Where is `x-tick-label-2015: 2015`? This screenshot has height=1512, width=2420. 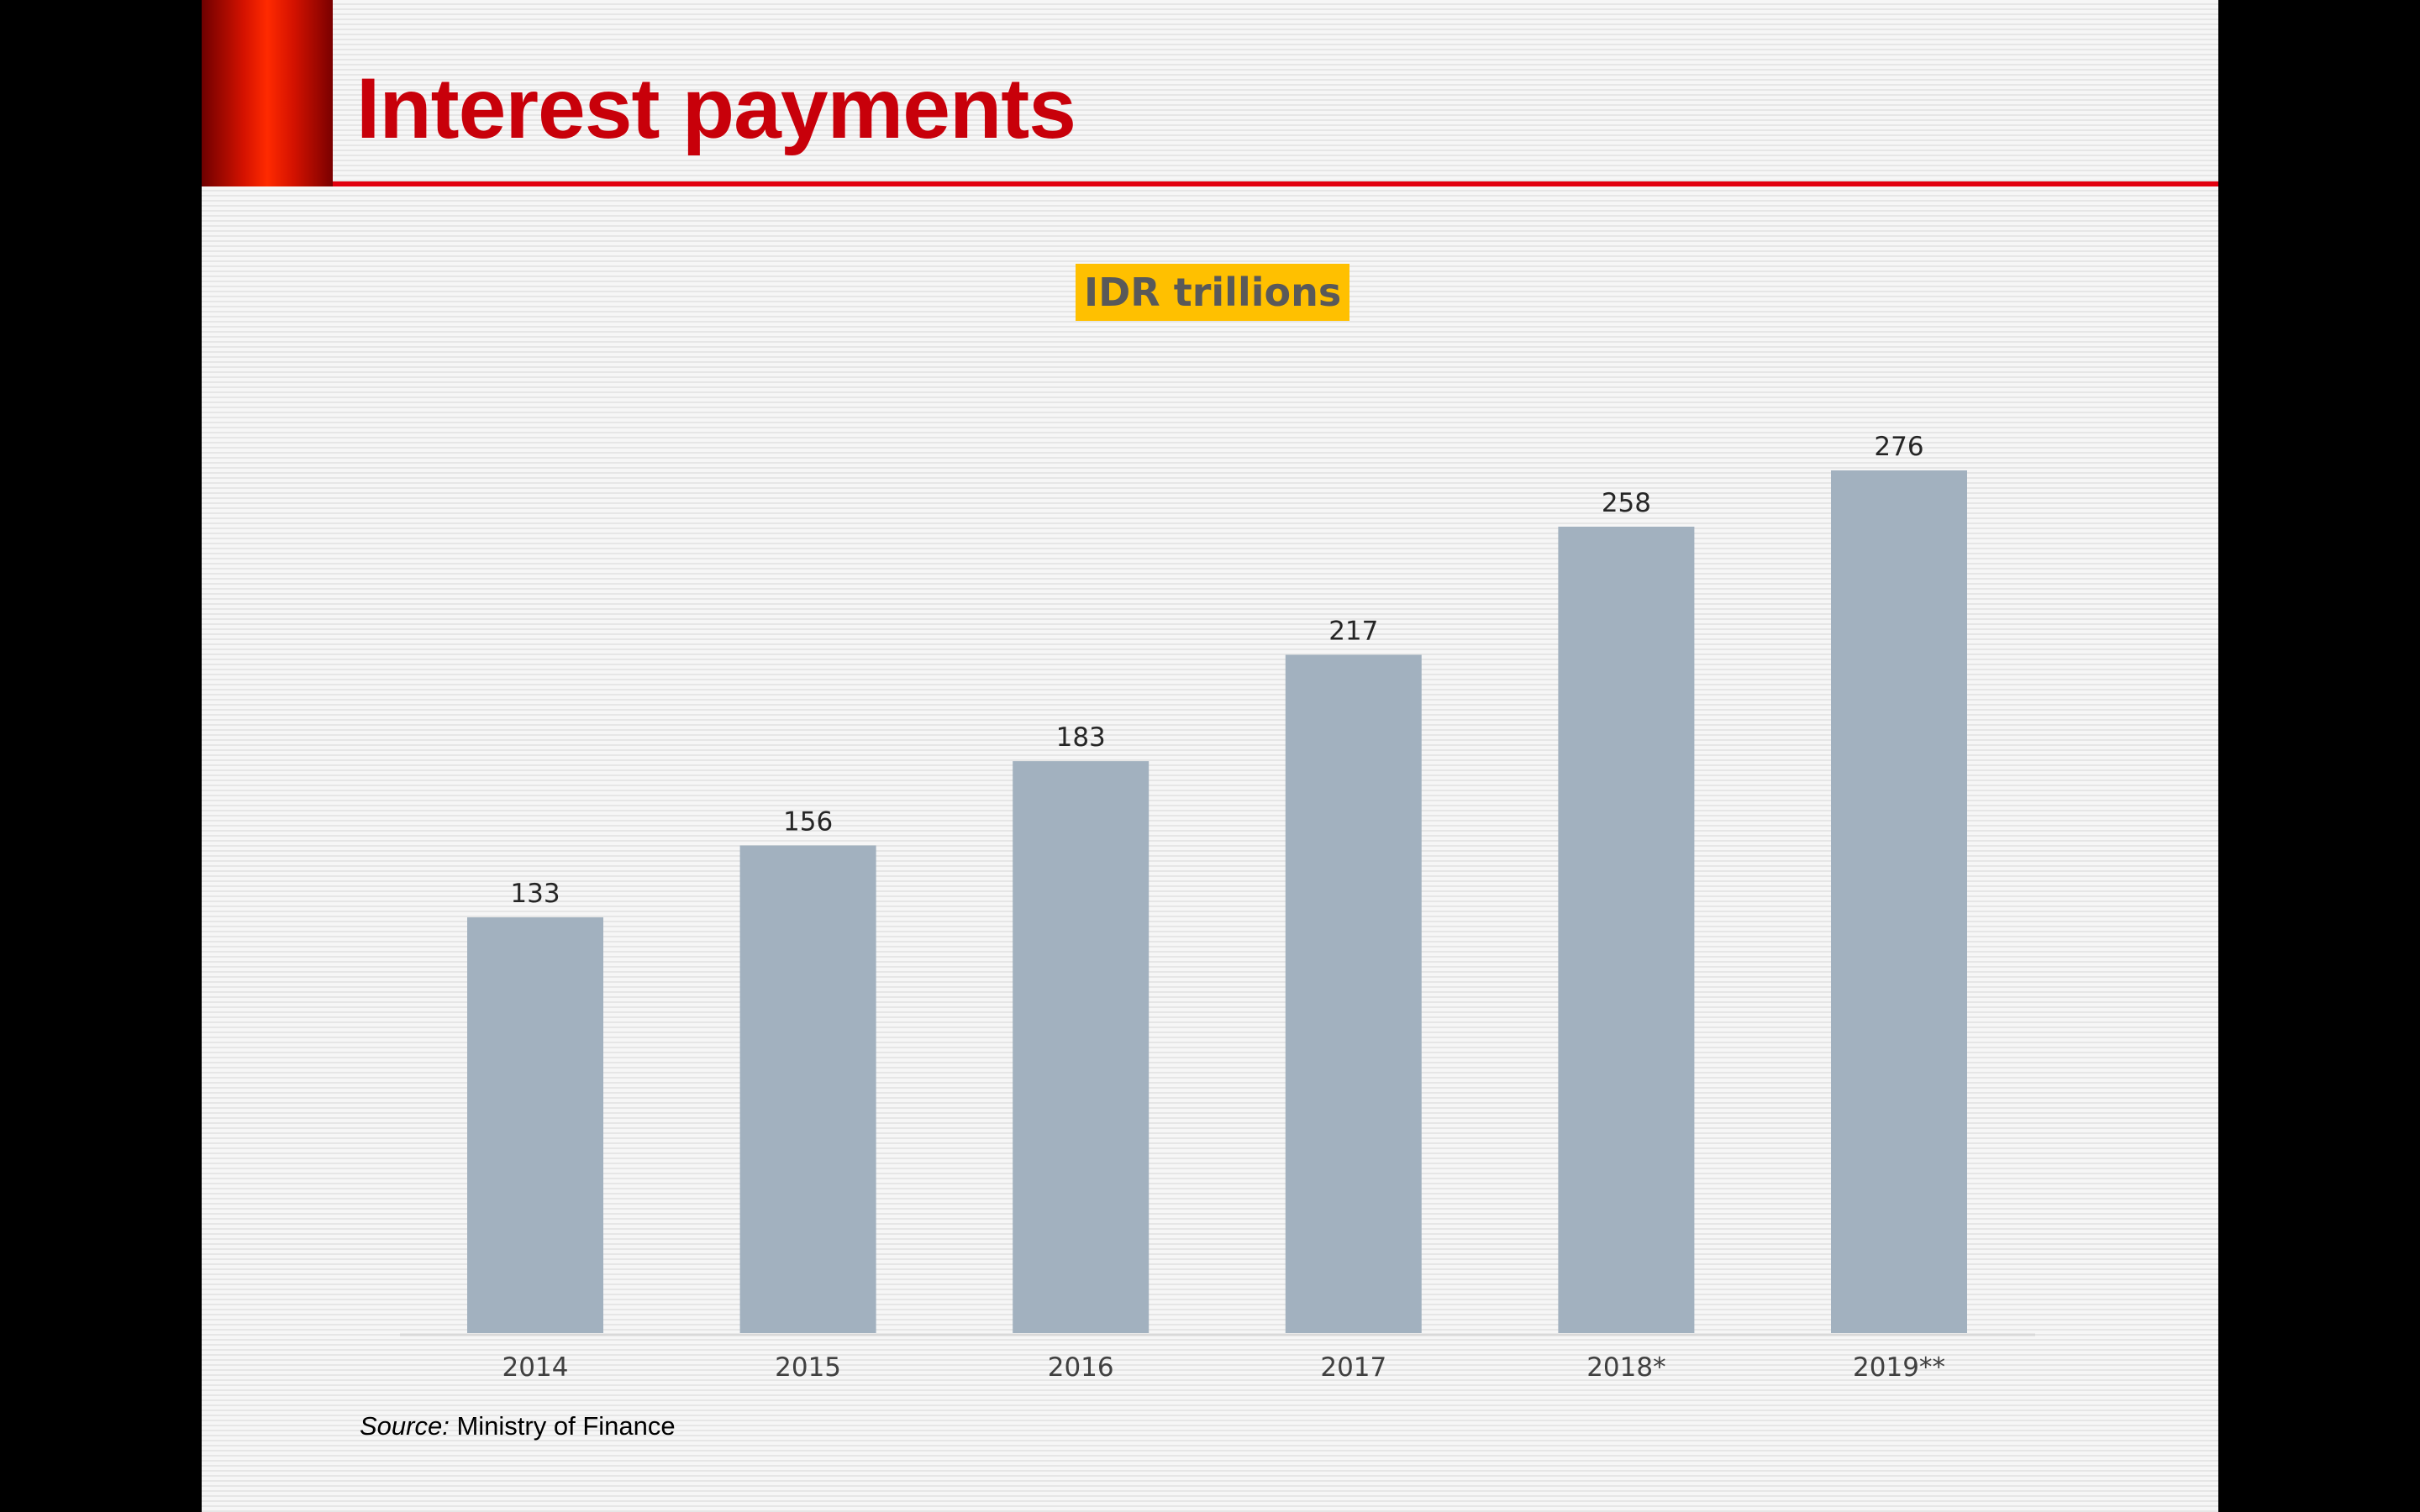
x-tick-label-2015: 2015 is located at coordinates (808, 1367).